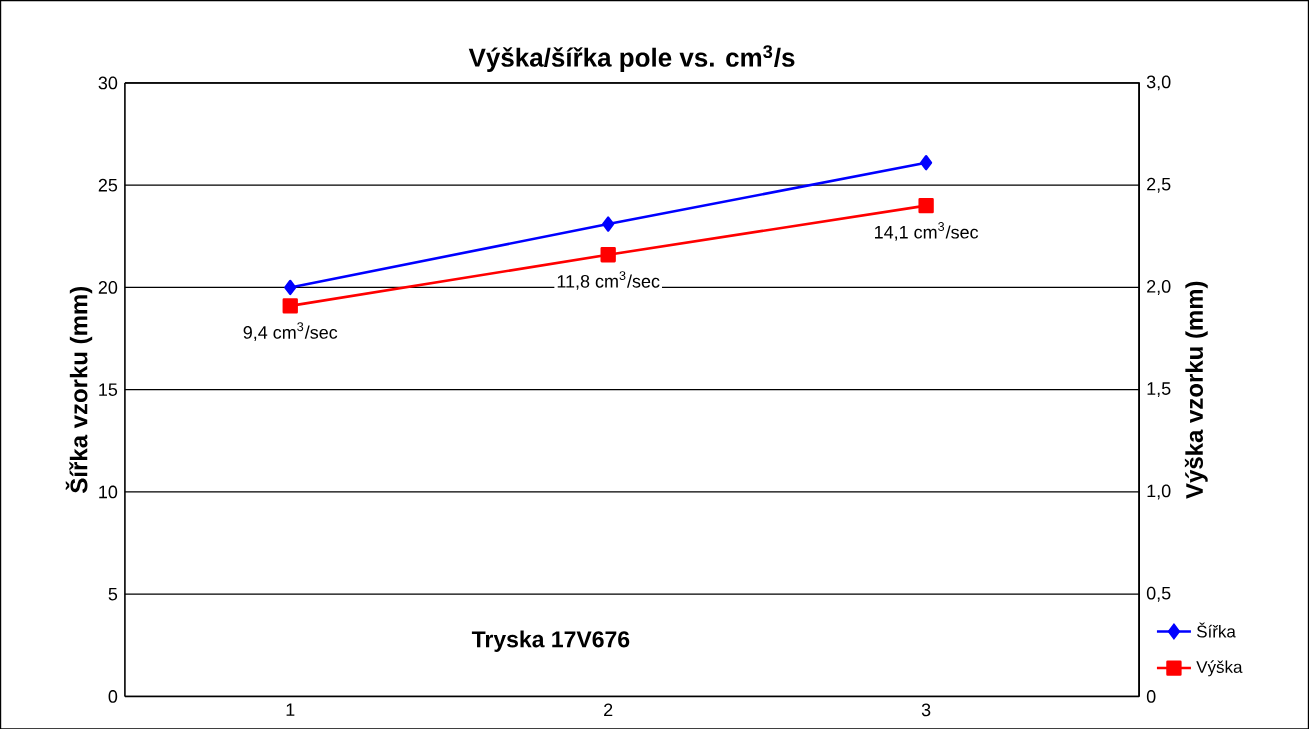 This screenshot has height=729, width=1309. Describe the element at coordinates (79, 389) in the screenshot. I see `y-axis-title: Šířka vzorku (mm)` at that location.